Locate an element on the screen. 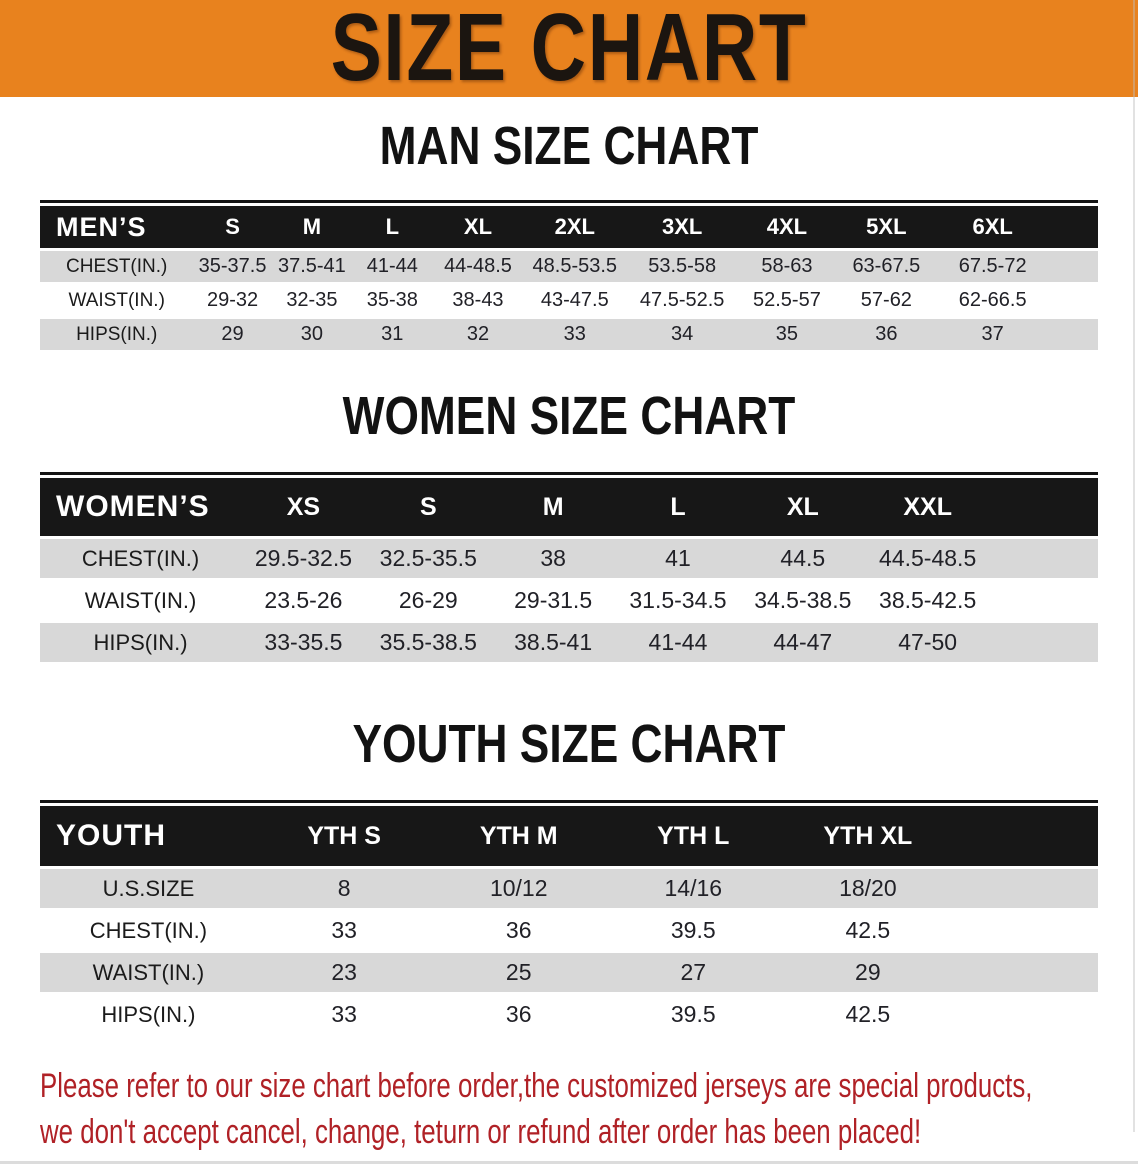 This screenshot has height=1164, width=1138. column-header: 6XL is located at coordinates (992, 226).